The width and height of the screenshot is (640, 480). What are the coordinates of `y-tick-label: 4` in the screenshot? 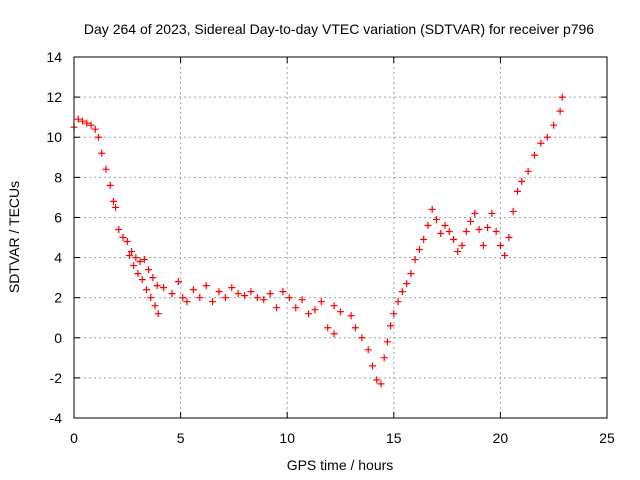 It's located at (58, 258).